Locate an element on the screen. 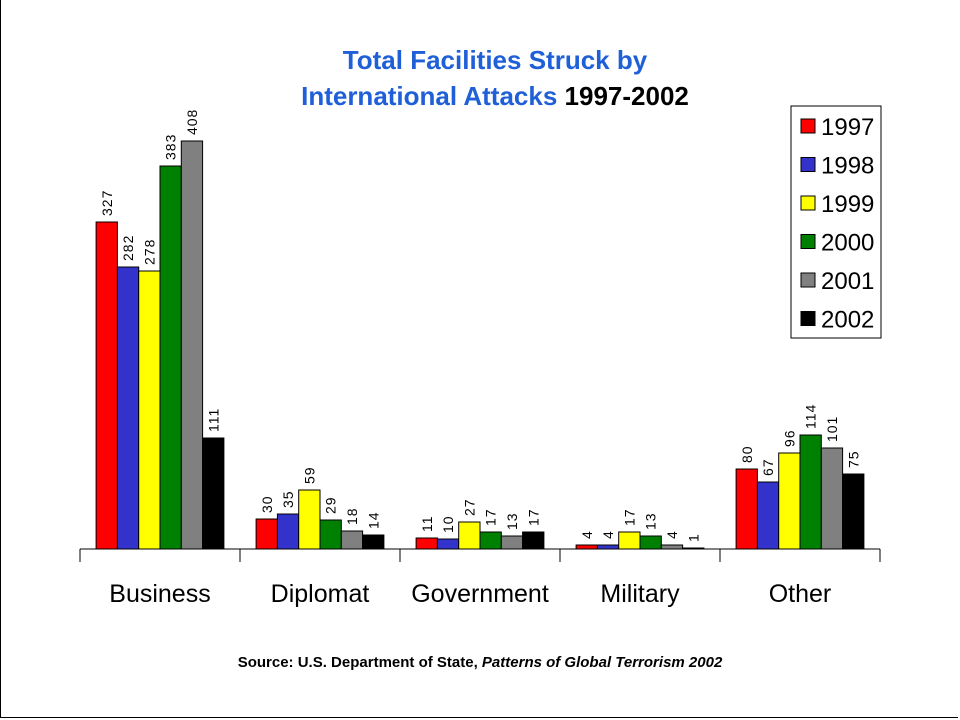 This screenshot has width=960, height=720. data-label: 114 is located at coordinates (811, 416).